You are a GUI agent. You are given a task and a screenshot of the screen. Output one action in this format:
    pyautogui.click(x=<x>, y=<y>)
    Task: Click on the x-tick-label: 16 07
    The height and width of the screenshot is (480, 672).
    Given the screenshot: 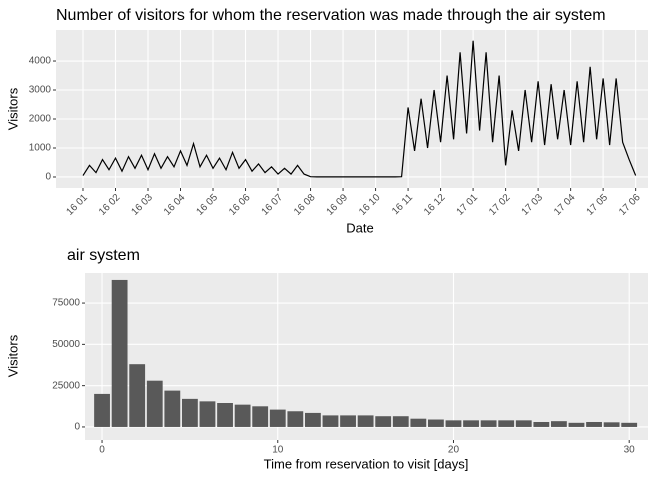 What is the action you would take?
    pyautogui.click(x=273, y=205)
    